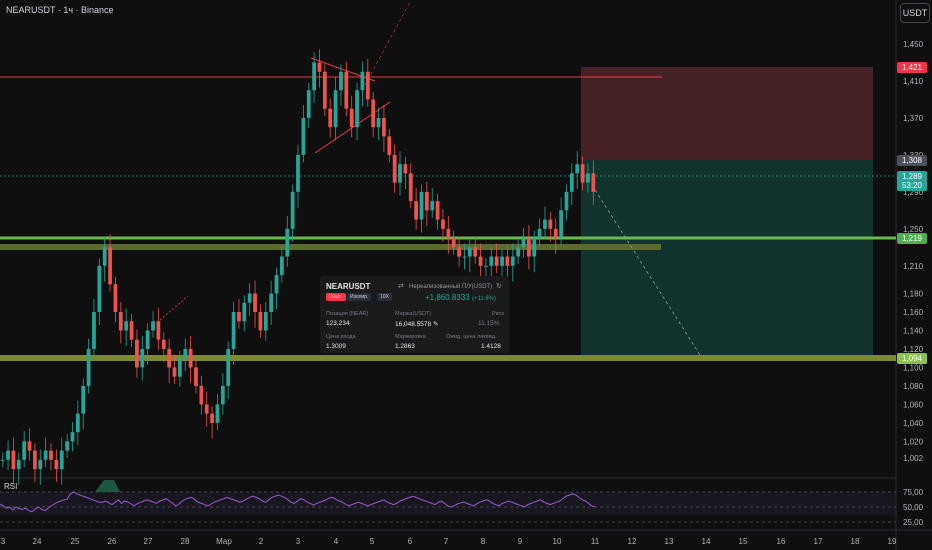  I want to click on triangle-upper-line, so click(343, 69).